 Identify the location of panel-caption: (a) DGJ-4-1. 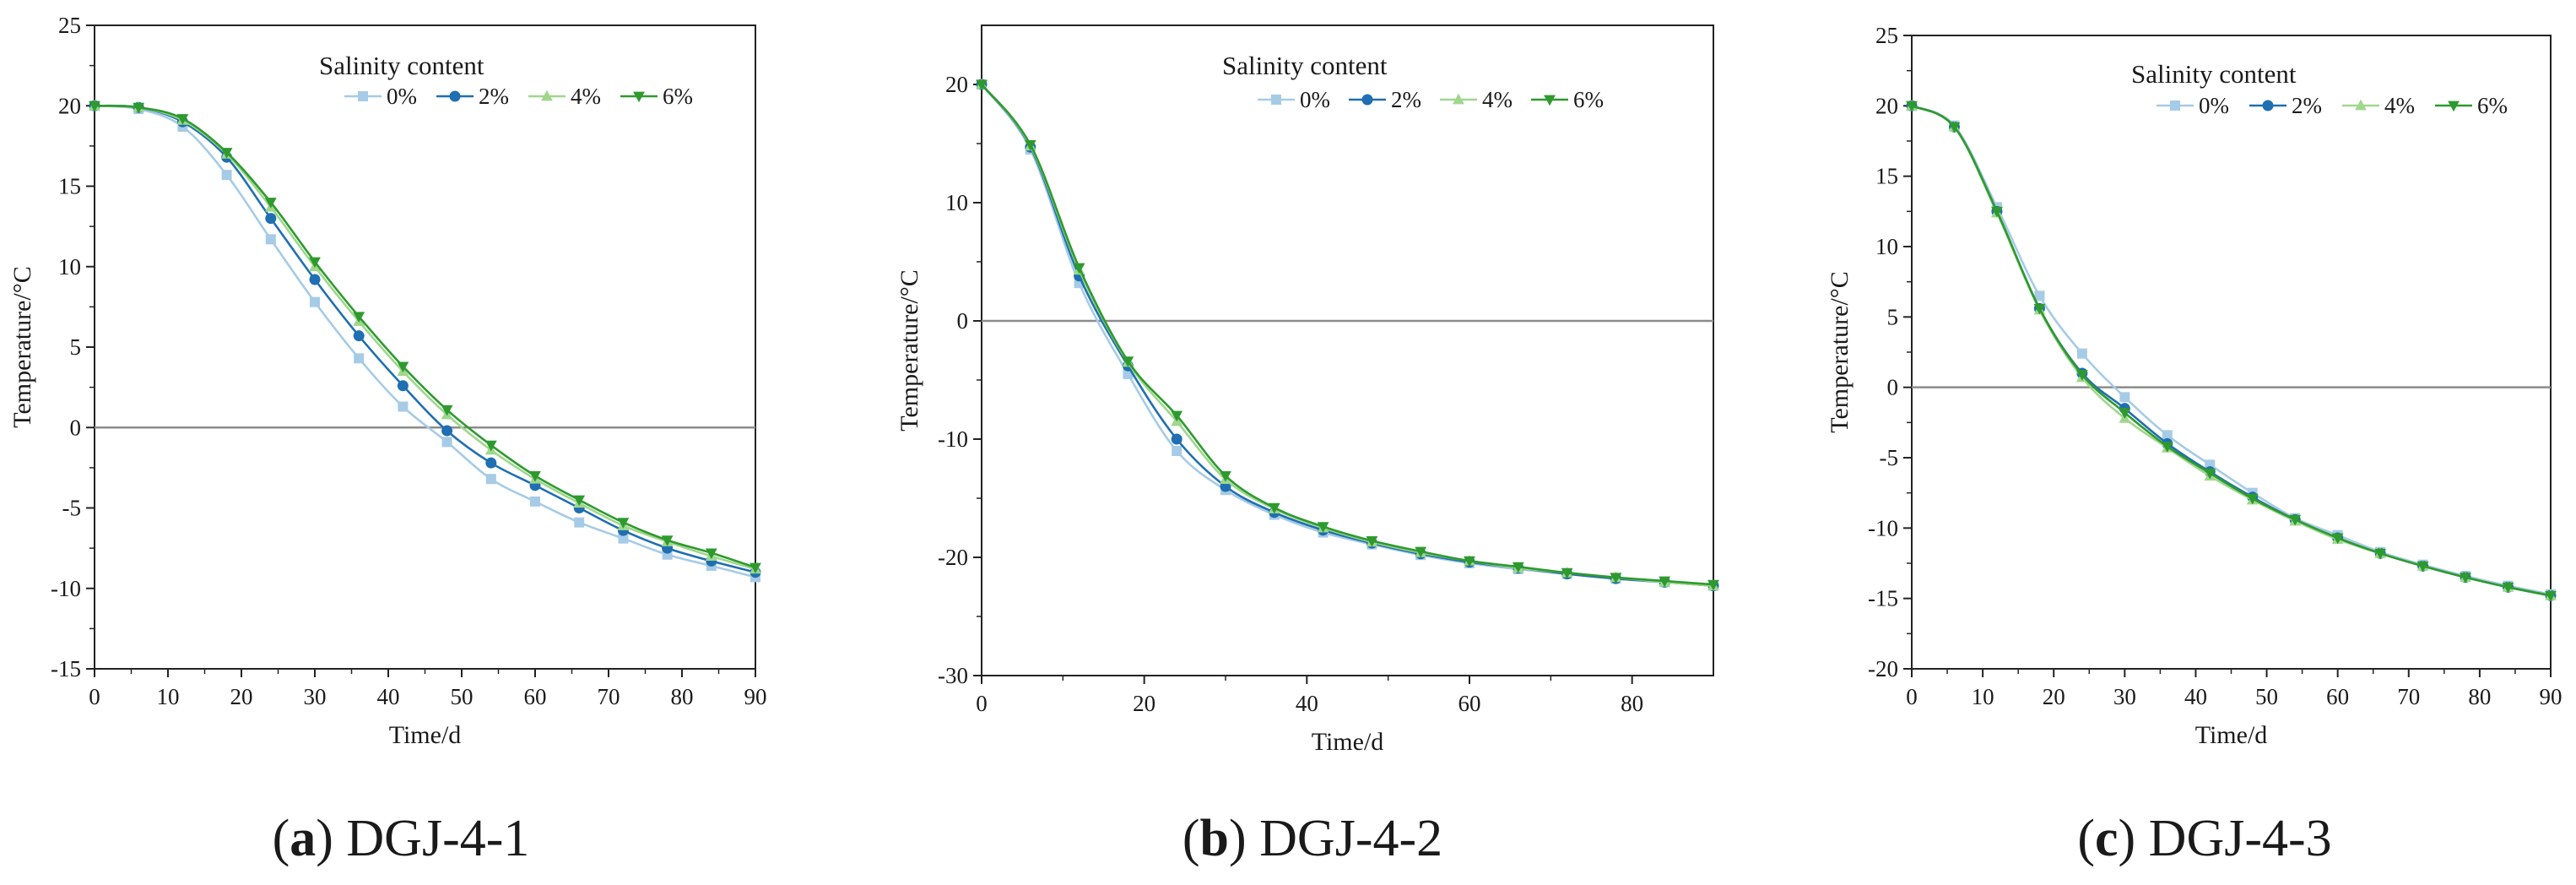
(401, 838).